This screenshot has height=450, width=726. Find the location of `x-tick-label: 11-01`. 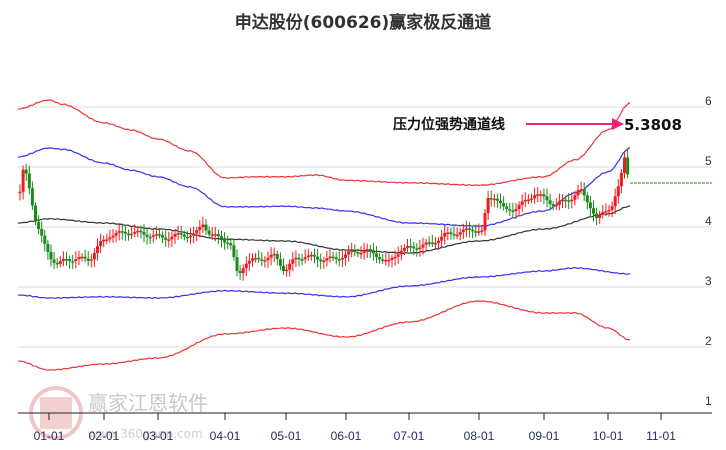

x-tick-label: 11-01 is located at coordinates (661, 436).